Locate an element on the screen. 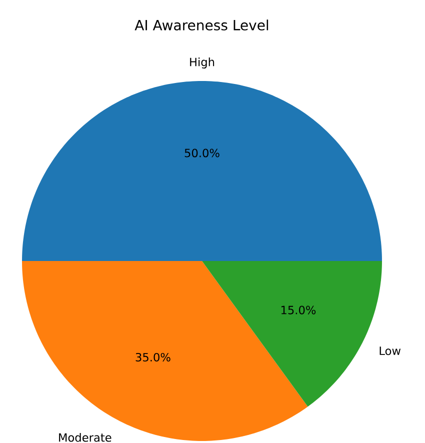 This screenshot has height=443, width=425. data-label: 35.0% is located at coordinates (153, 357).